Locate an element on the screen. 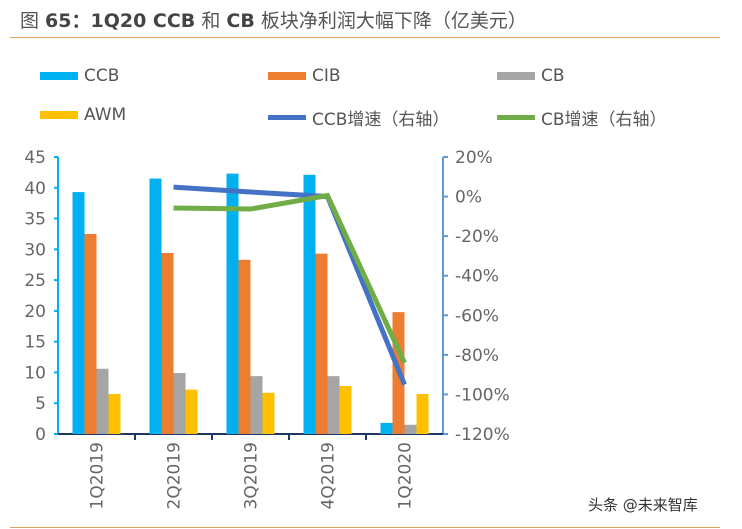 Image resolution: width=742 pixels, height=529 pixels. x-tick-label: 1Q2020 is located at coordinates (406, 475).